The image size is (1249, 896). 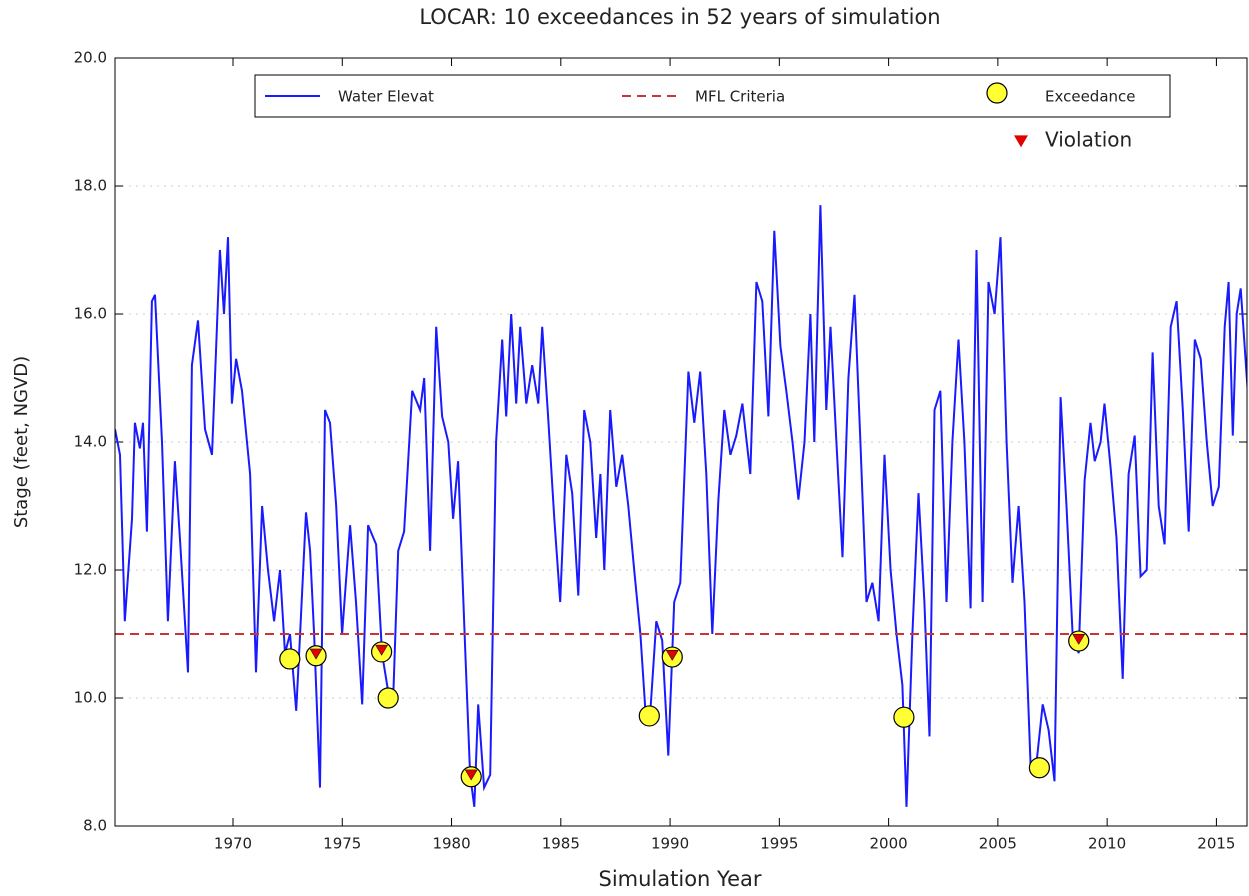 I want to click on x-tick-label: 2015, so click(x=1216, y=844).